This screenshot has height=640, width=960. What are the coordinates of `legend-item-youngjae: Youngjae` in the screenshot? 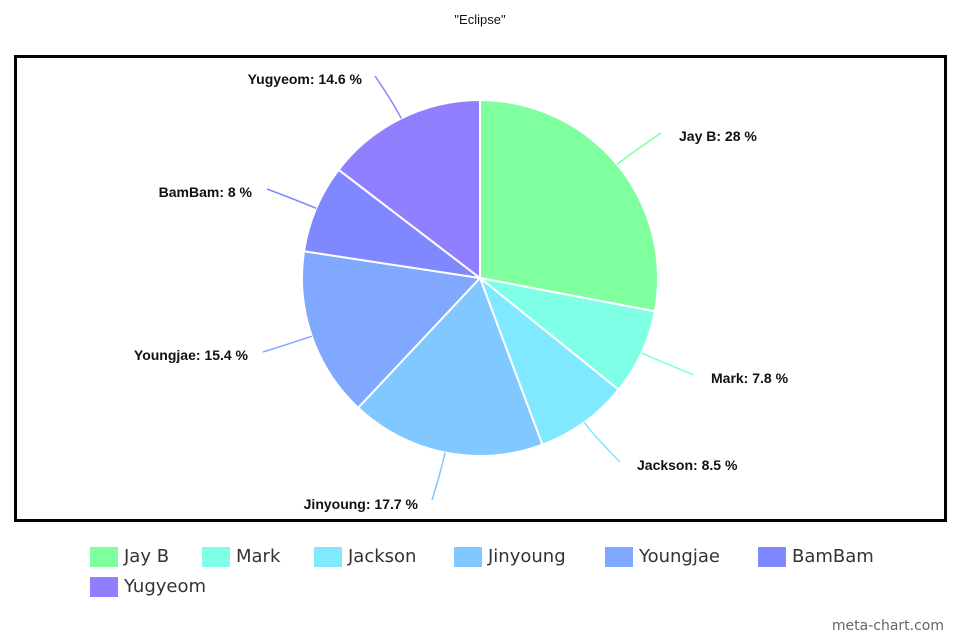 It's located at (662, 556).